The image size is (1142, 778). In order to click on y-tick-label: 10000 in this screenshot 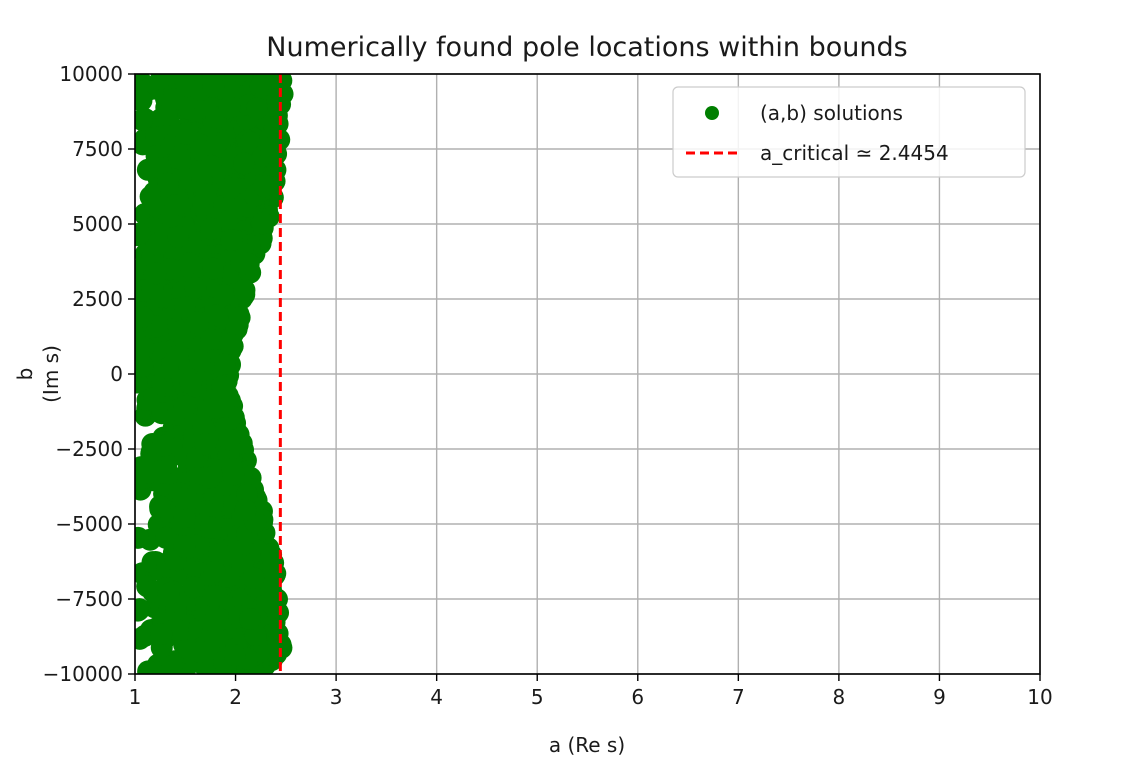, I will do `click(91, 74)`.